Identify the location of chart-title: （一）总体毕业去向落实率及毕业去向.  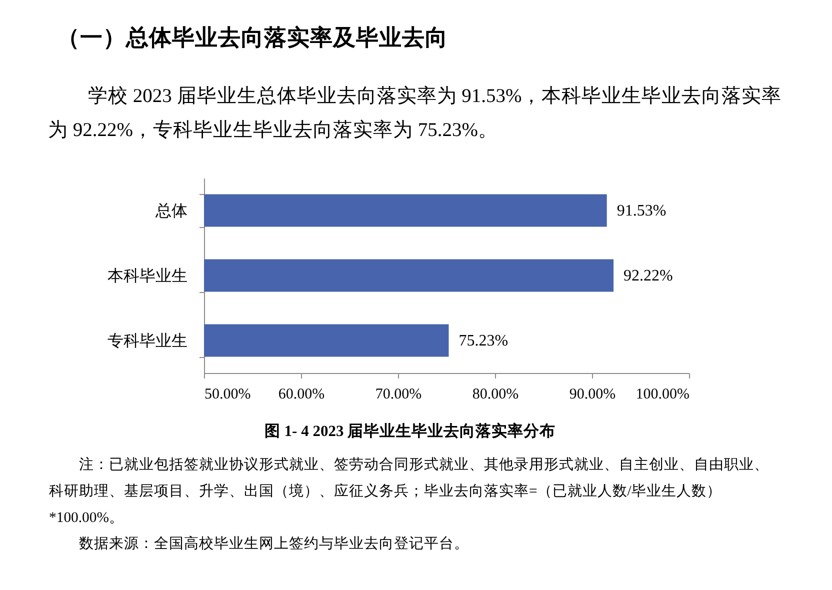
(252, 37).